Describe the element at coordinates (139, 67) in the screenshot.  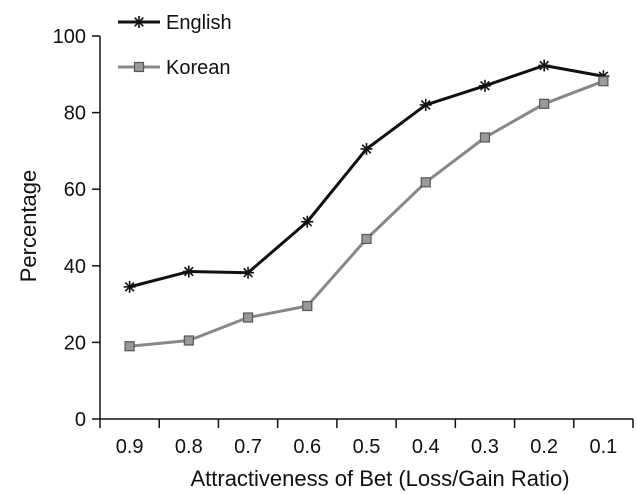
I see `legend-marker-korean` at that location.